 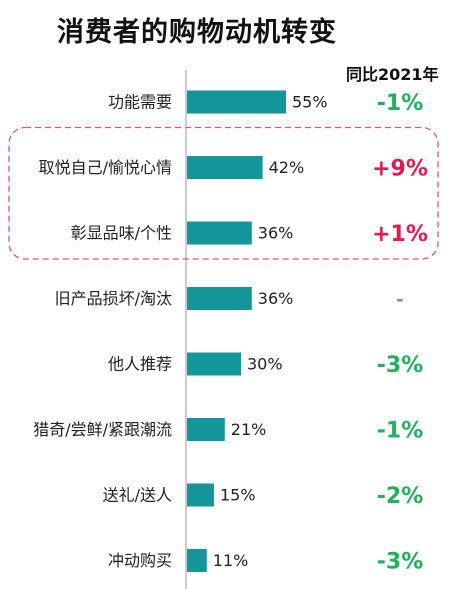 What do you see at coordinates (392, 74) in the screenshot?
I see `yoy-column-header: 同比2021年` at bounding box center [392, 74].